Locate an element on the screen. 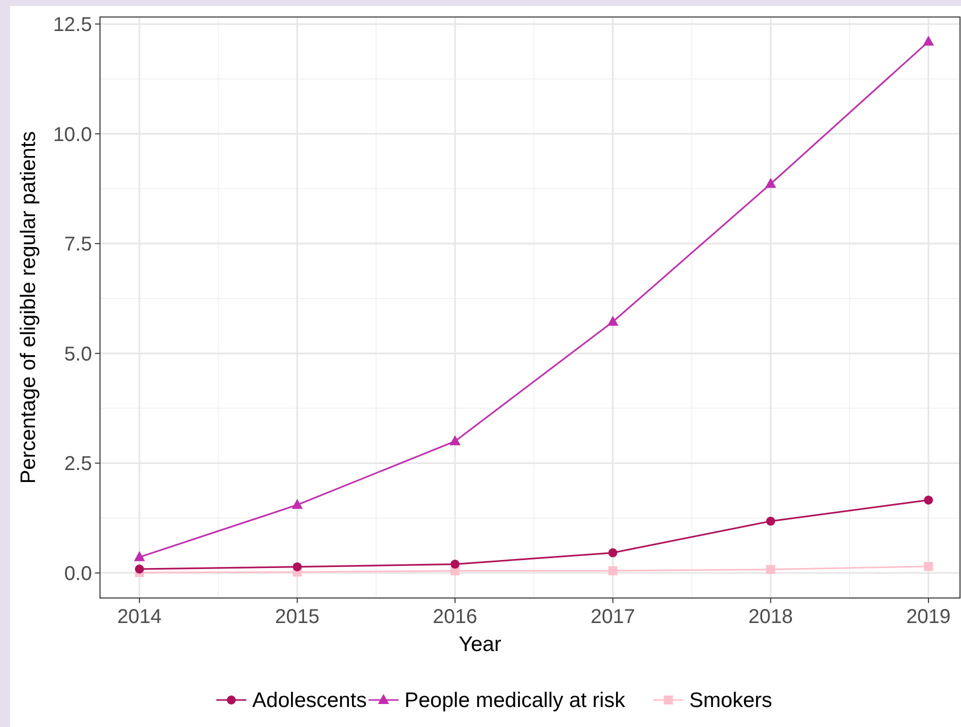 The image size is (961, 727). x-axis-title: Year is located at coordinates (480, 644).